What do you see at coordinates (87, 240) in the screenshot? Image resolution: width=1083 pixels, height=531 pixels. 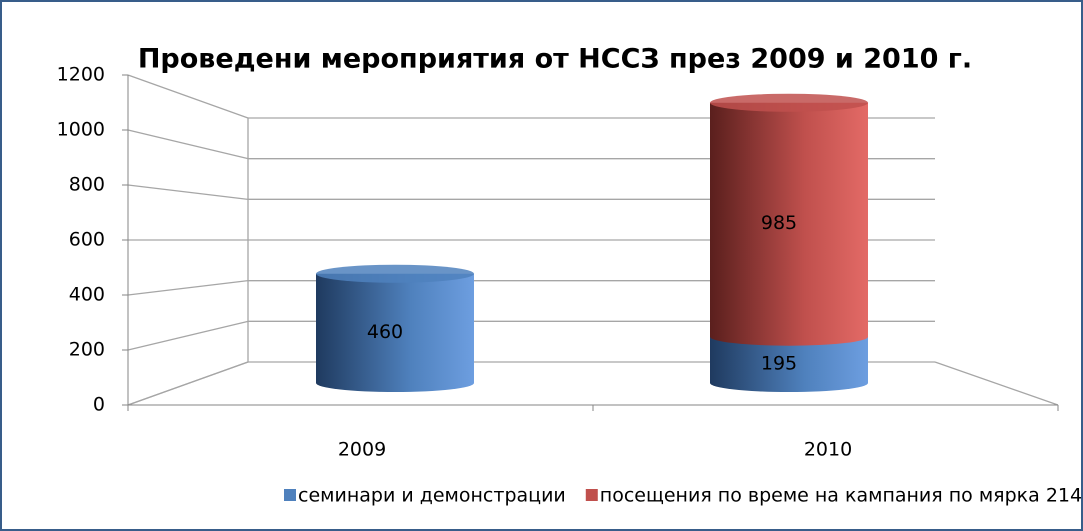 I see `y-tick-label: 600` at bounding box center [87, 240].